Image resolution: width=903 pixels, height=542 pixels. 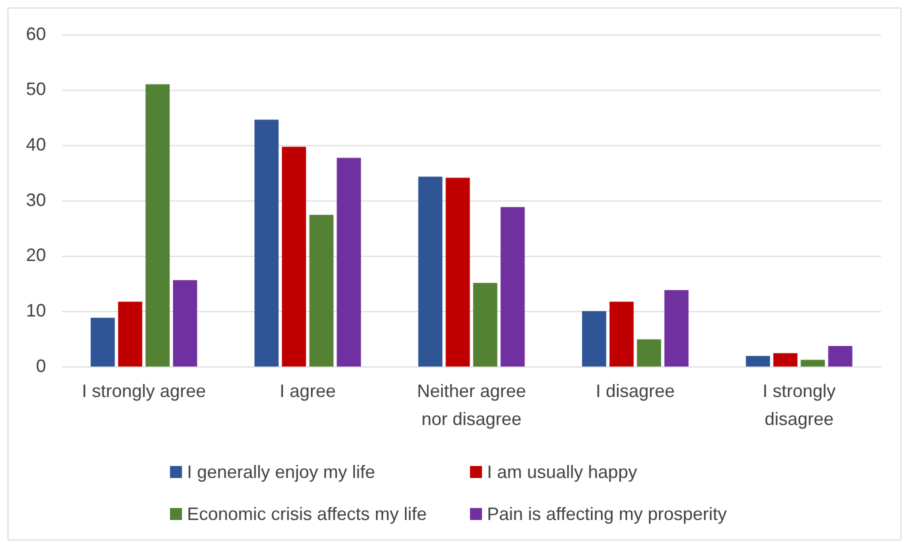 I want to click on x-tick-label: I strongly agree, so click(x=144, y=391).